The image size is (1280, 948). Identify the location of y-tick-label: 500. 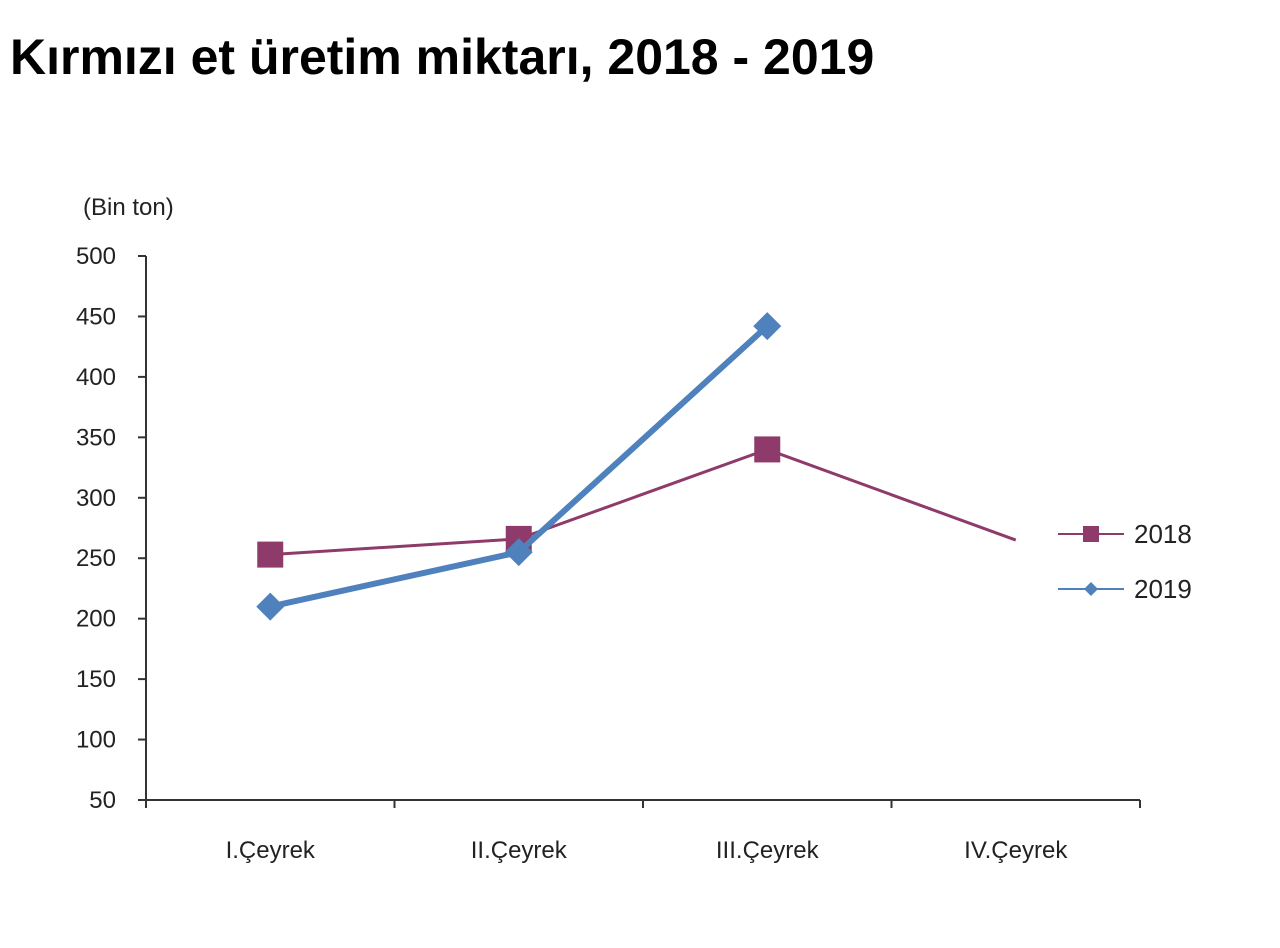
(96, 256).